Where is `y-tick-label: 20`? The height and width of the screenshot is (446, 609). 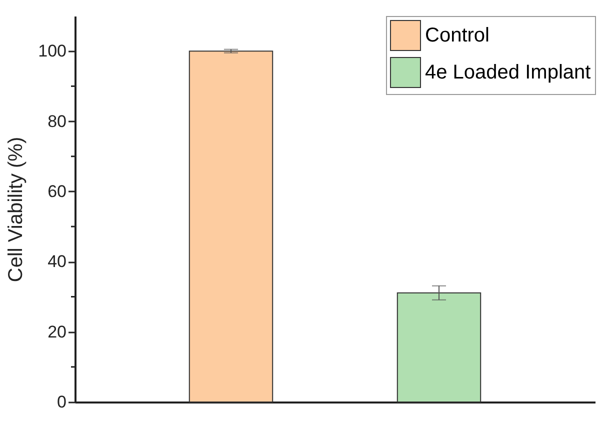
y-tick-label: 20 is located at coordinates (57, 332).